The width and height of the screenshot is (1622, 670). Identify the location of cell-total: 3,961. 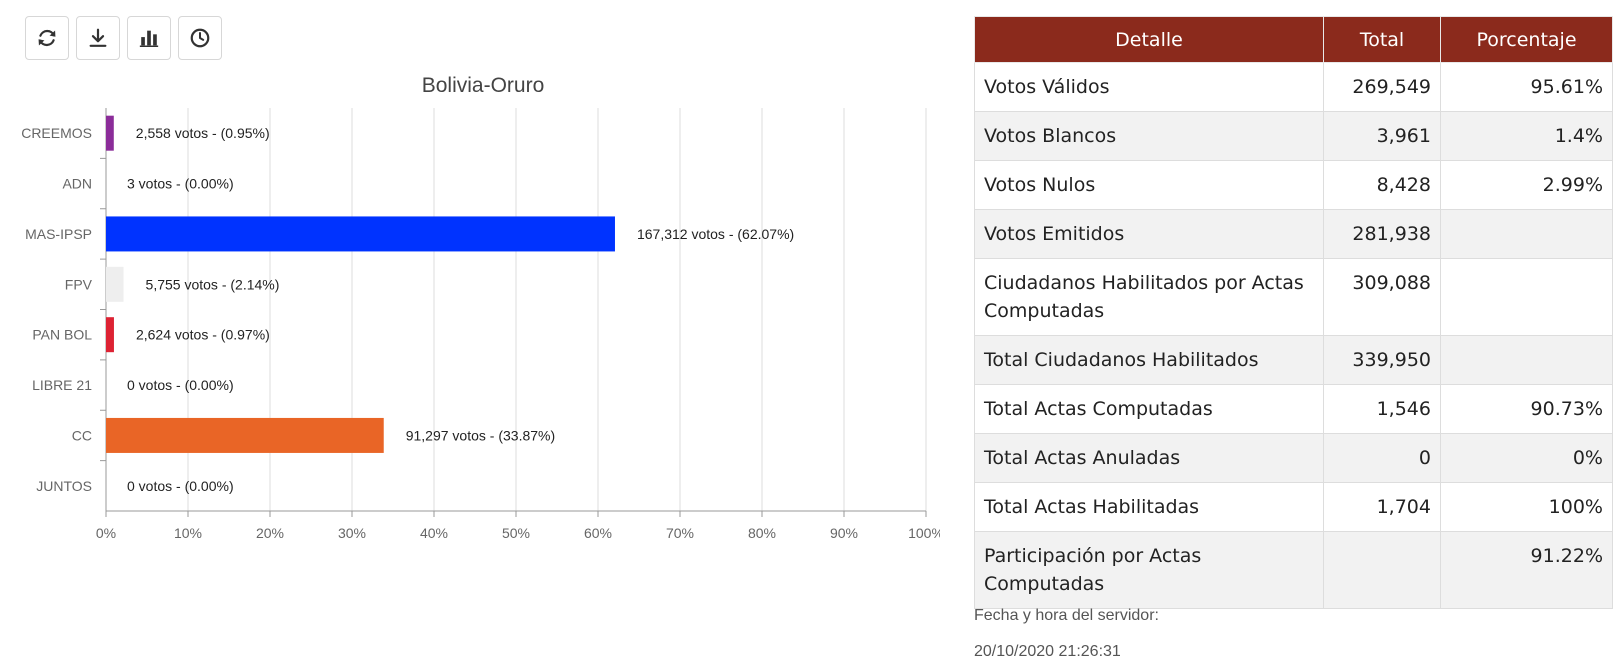
(1382, 136).